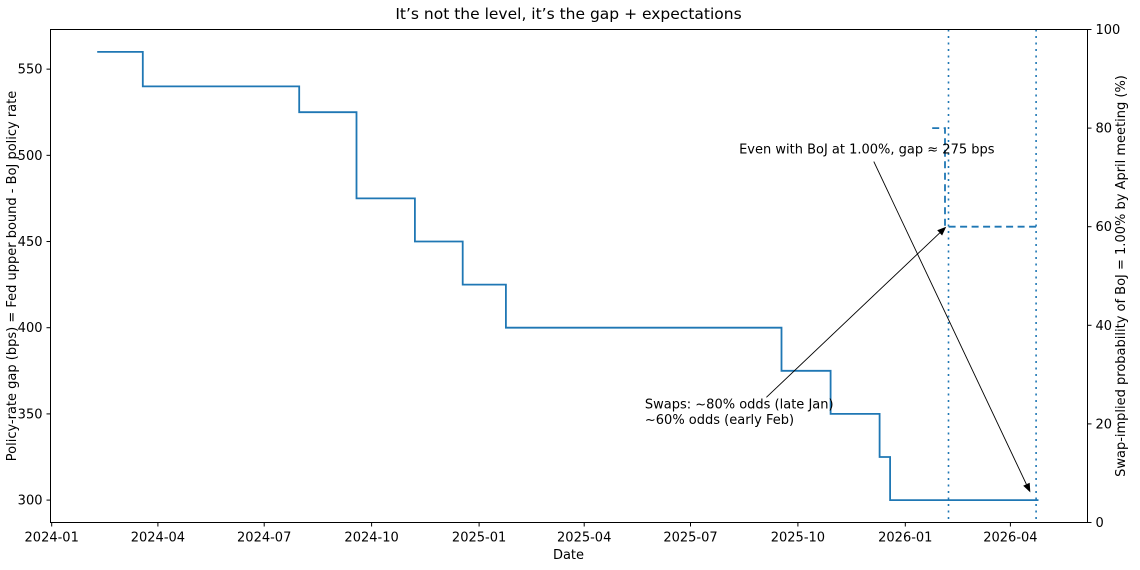  Describe the element at coordinates (1104, 129) in the screenshot. I see `y-right-tick-label: 80` at that location.